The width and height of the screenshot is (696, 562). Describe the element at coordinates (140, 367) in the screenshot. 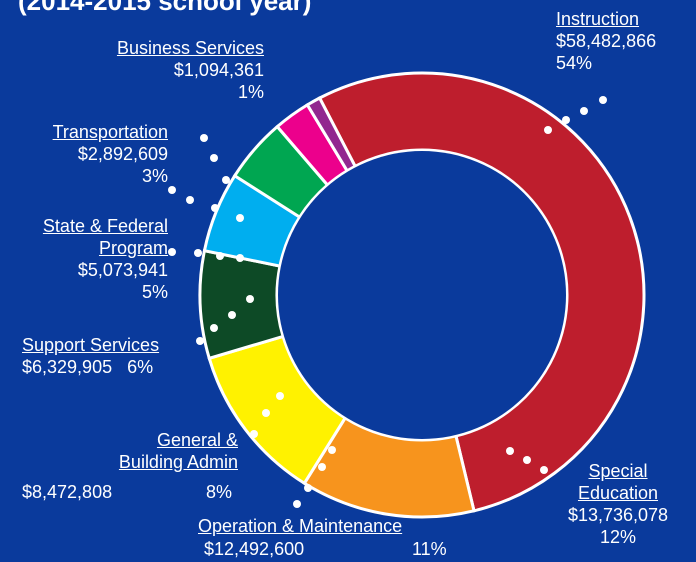

I see `label-support-services-percent: 6%` at that location.